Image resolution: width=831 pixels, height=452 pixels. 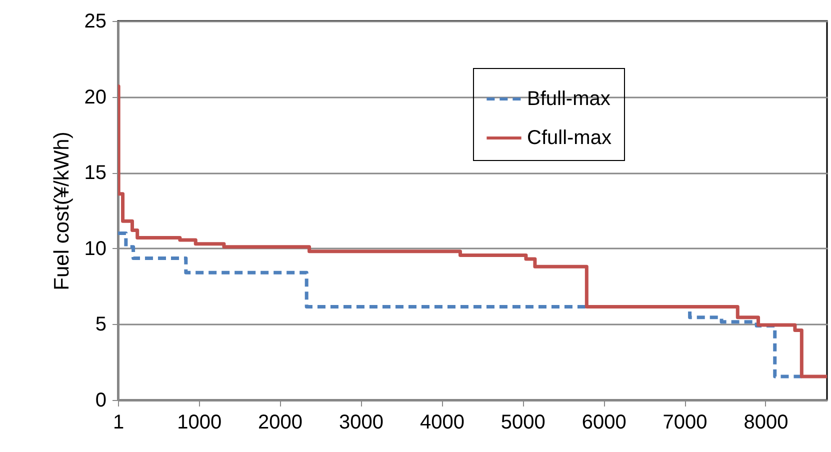 I want to click on y-tick-label: 20, so click(x=95, y=97).